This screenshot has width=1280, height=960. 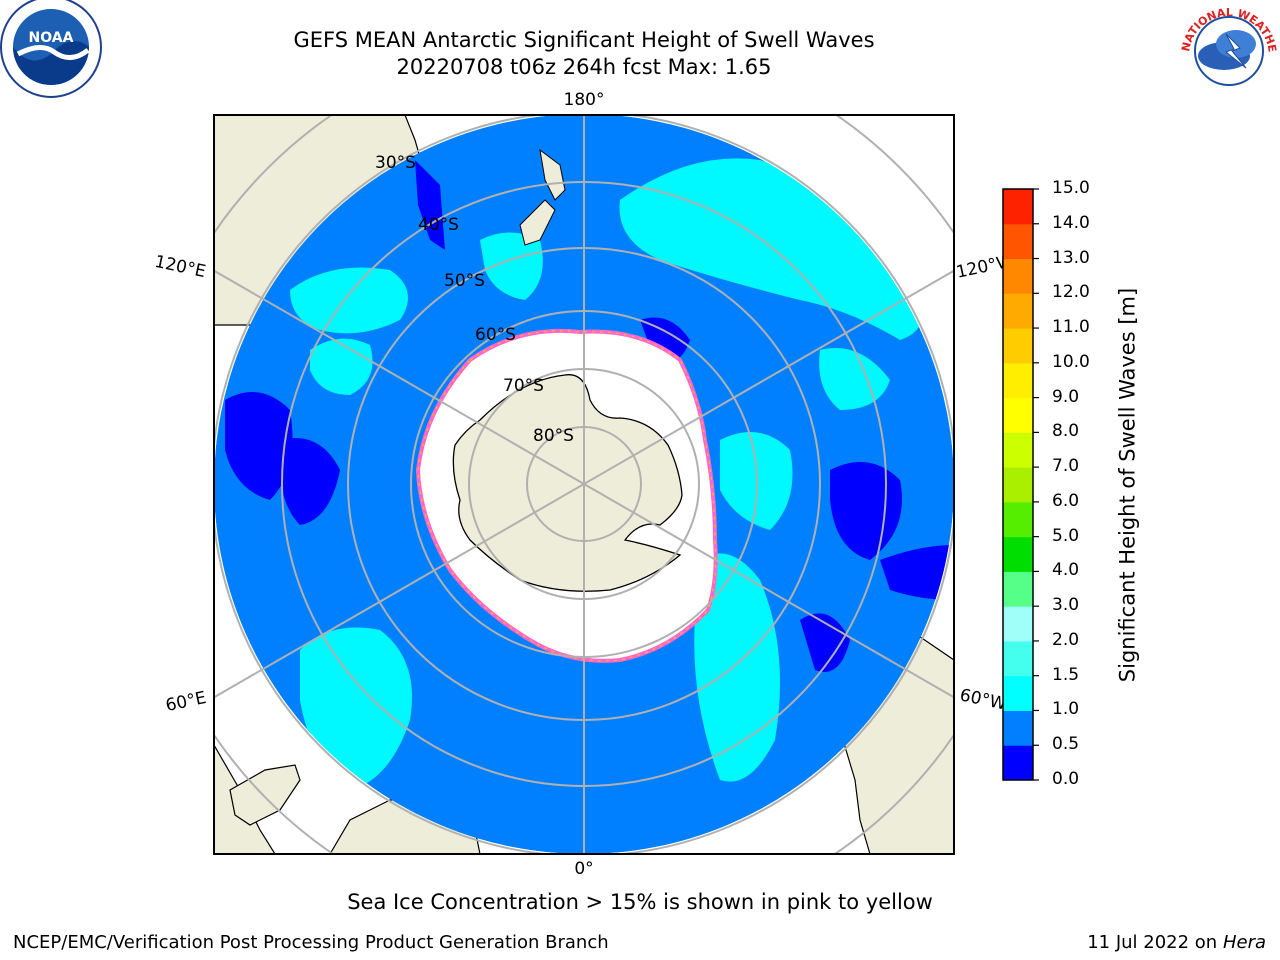 I want to click on colorbar-tick-label: 9.0, so click(x=1066, y=396).